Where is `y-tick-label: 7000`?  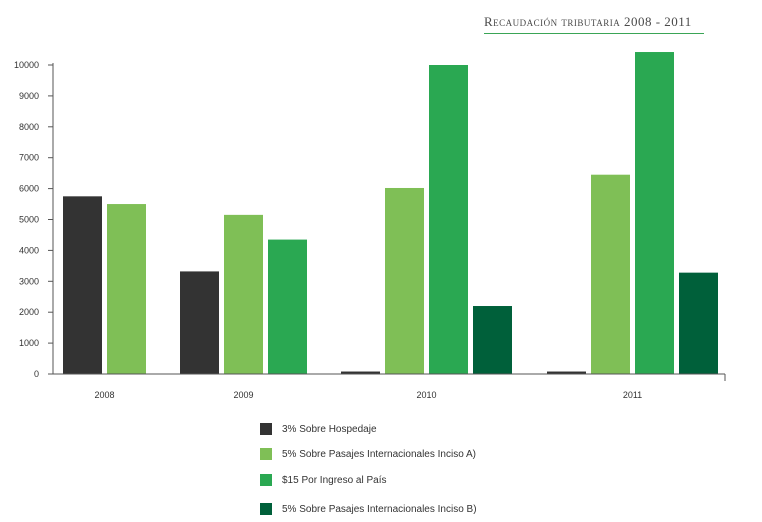
y-tick-label: 7000 is located at coordinates (29, 158).